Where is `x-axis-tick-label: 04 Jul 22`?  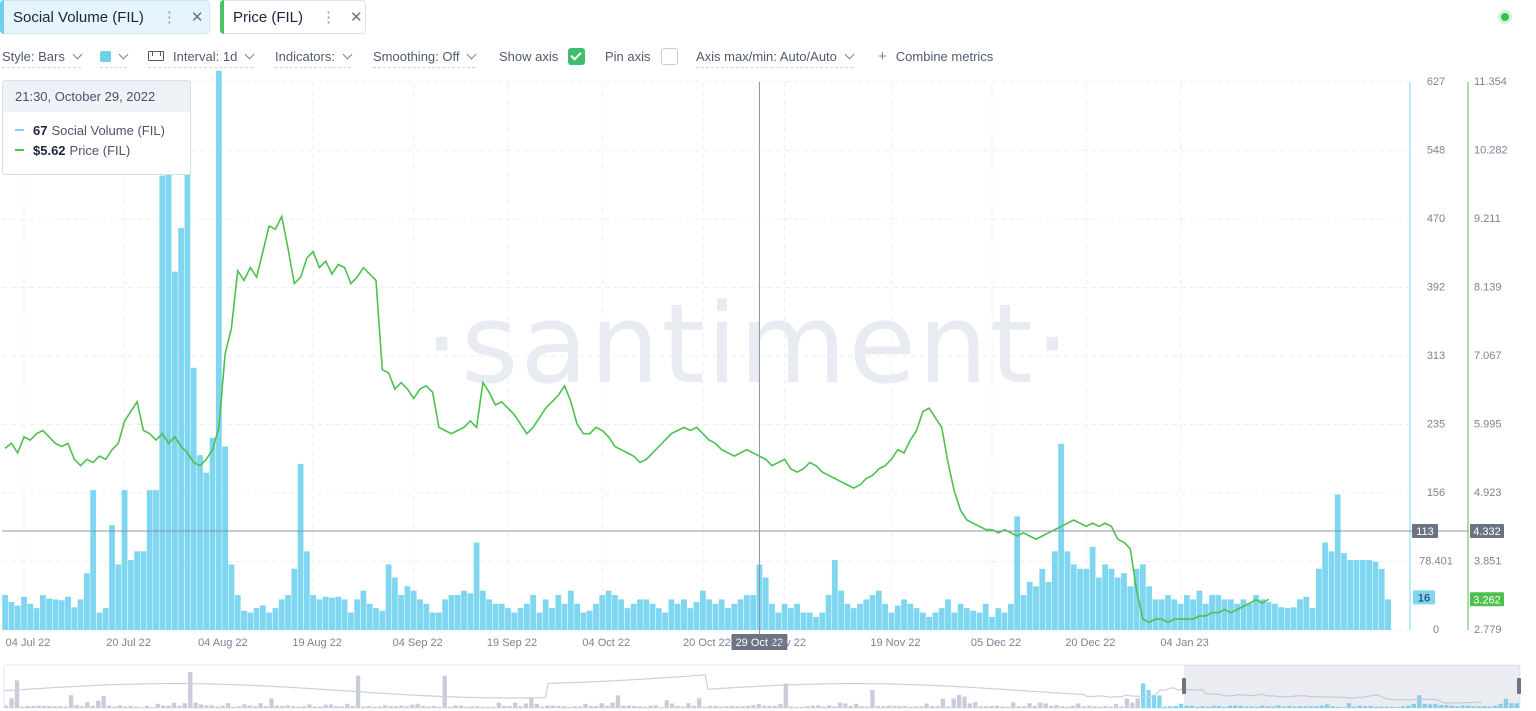
x-axis-tick-label: 04 Jul 22 is located at coordinates (28, 643).